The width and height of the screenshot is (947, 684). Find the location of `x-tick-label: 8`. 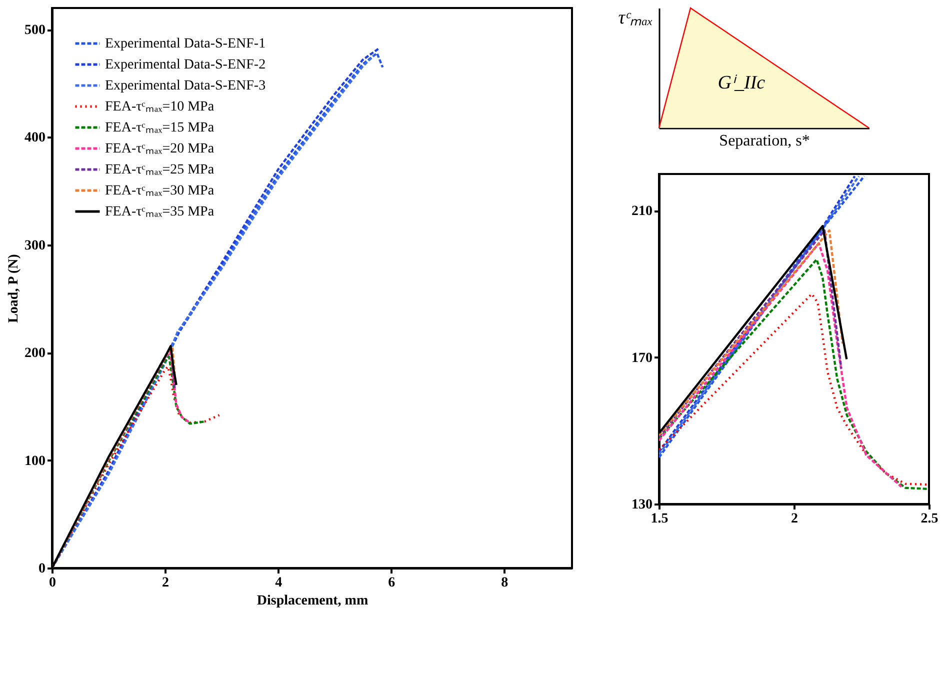

x-tick-label: 8 is located at coordinates (504, 583).